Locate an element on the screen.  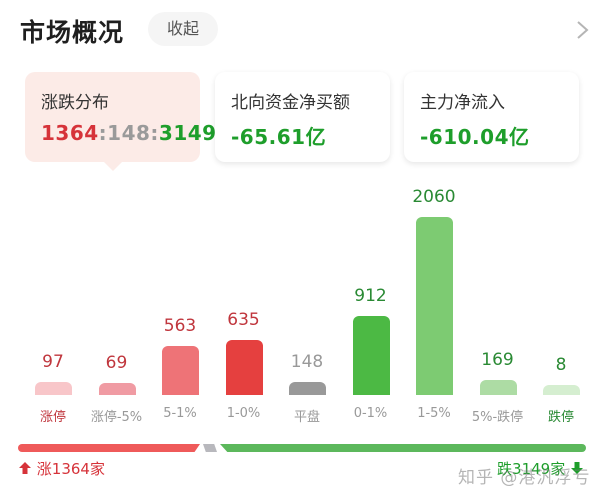
active-card-pointer is located at coordinates (113, 166).